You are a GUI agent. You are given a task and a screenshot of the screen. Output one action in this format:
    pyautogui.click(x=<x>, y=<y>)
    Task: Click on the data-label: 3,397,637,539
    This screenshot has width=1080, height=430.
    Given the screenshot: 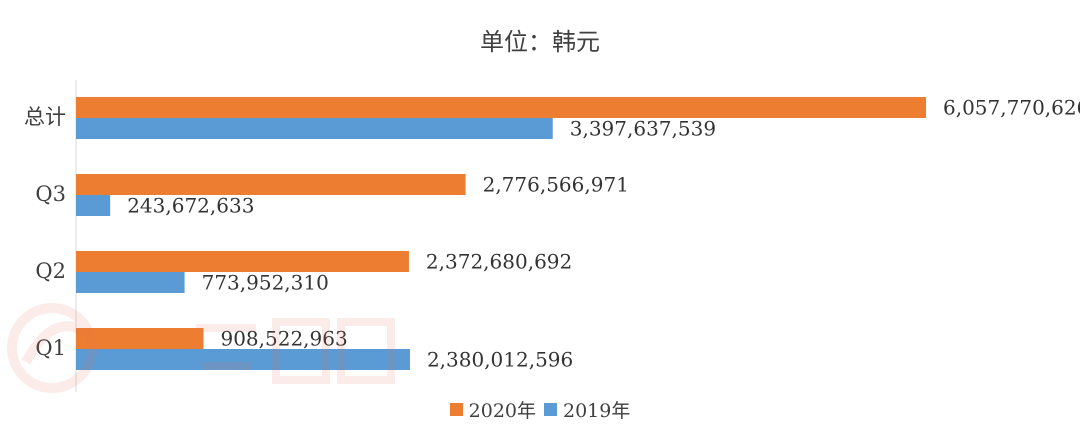 What is the action you would take?
    pyautogui.click(x=643, y=129)
    